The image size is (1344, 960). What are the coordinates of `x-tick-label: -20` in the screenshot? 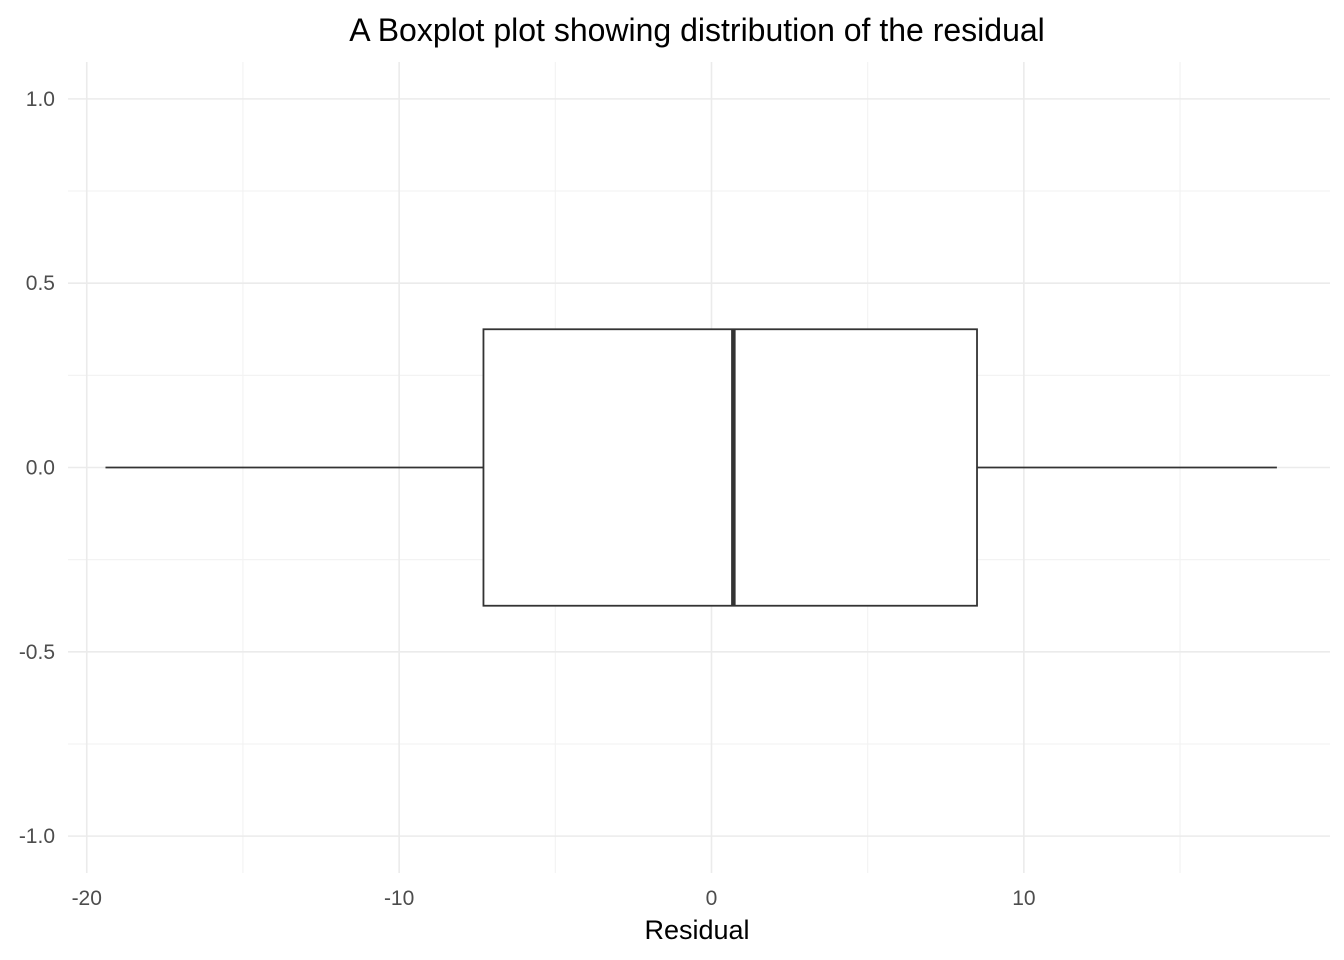 It's located at (87, 898).